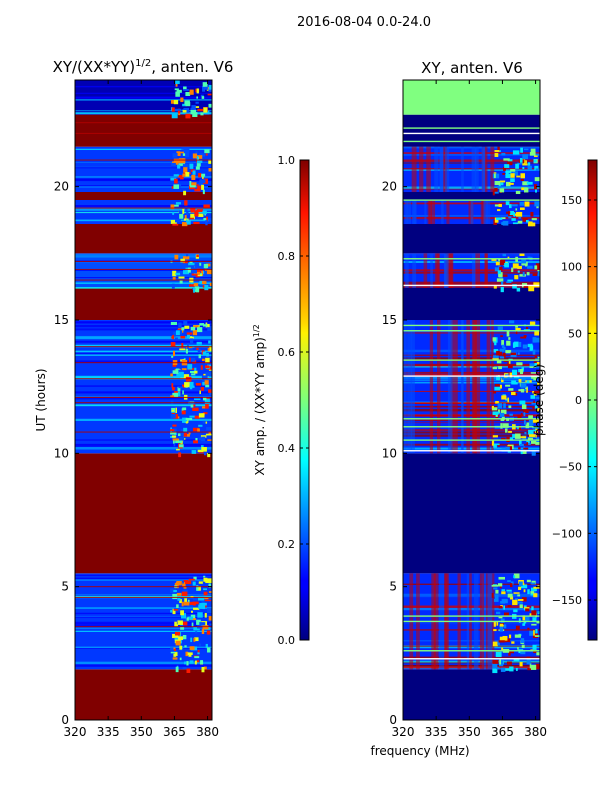 This screenshot has height=800, width=600. I want to click on colorbar-tick-label: 50, so click(575, 333).